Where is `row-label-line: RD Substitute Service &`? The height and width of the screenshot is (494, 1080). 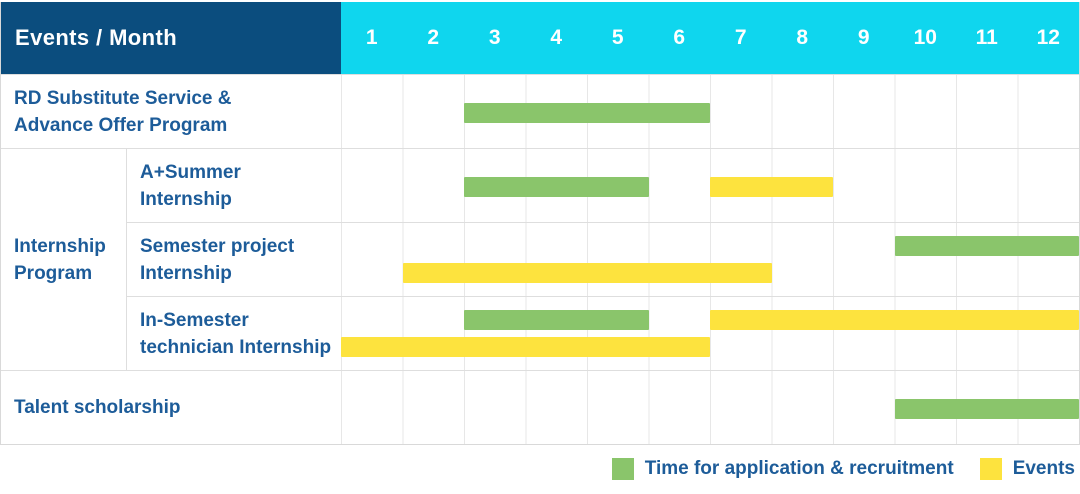
row-label-line: RD Substitute Service & is located at coordinates (123, 98).